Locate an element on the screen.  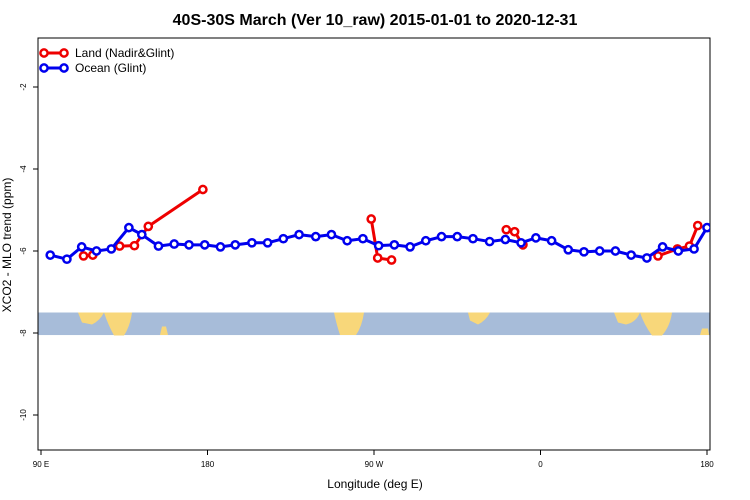
series-ocean is located at coordinates (394, 243).